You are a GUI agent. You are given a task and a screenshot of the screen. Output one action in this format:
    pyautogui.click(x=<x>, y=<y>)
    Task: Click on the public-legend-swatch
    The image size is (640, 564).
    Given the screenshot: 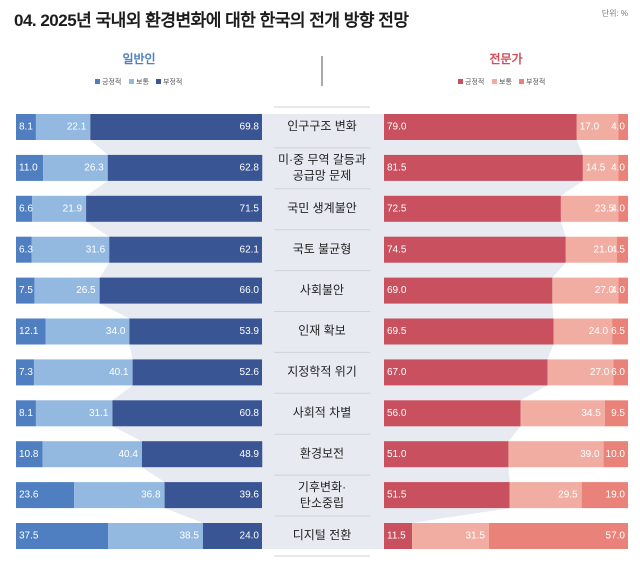 What is the action you would take?
    pyautogui.click(x=158, y=81)
    